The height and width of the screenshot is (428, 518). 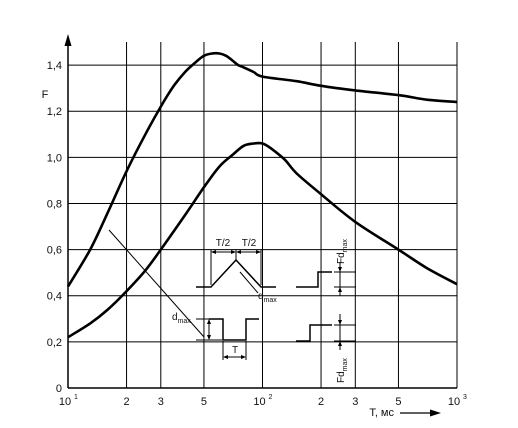 I want to click on rect-pulse, so click(x=234, y=329).